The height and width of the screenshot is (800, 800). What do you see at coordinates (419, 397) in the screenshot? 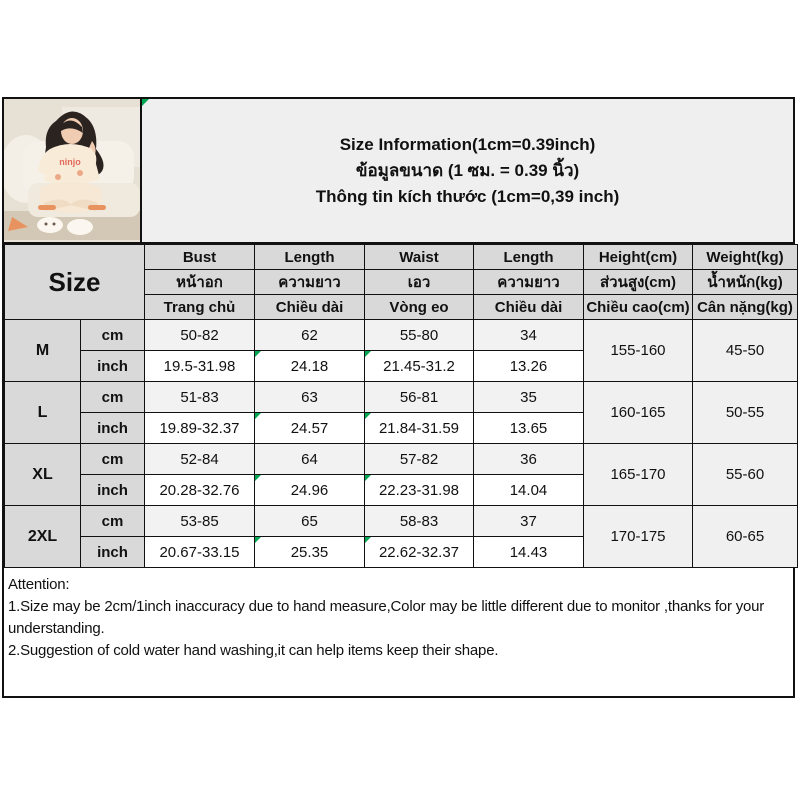
I see `value-cell: 56-81` at bounding box center [419, 397].